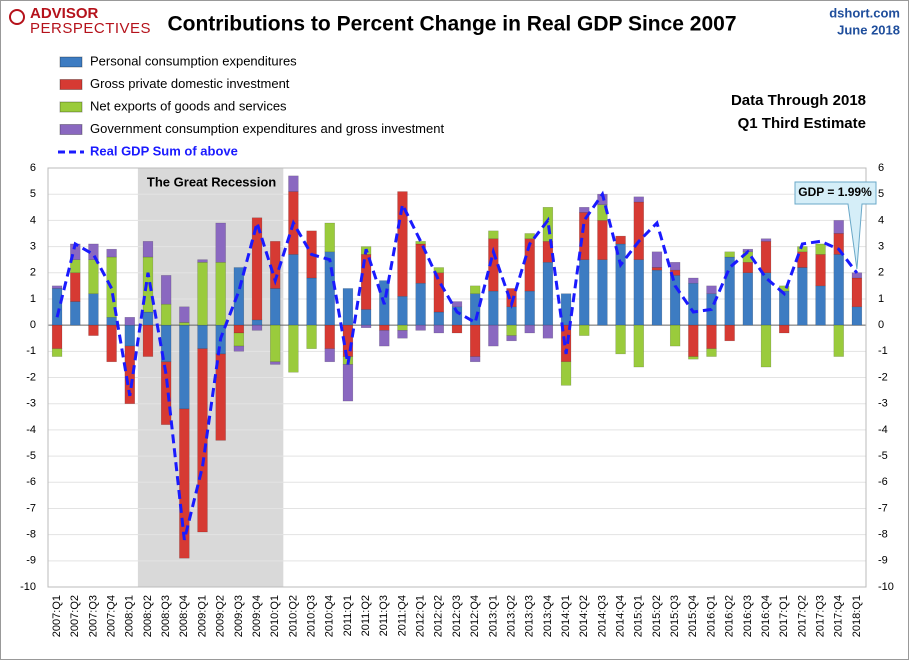 The image size is (909, 665). Describe the element at coordinates (164, 150) in the screenshot. I see `legend-label: Real GDP Sum of above` at that location.